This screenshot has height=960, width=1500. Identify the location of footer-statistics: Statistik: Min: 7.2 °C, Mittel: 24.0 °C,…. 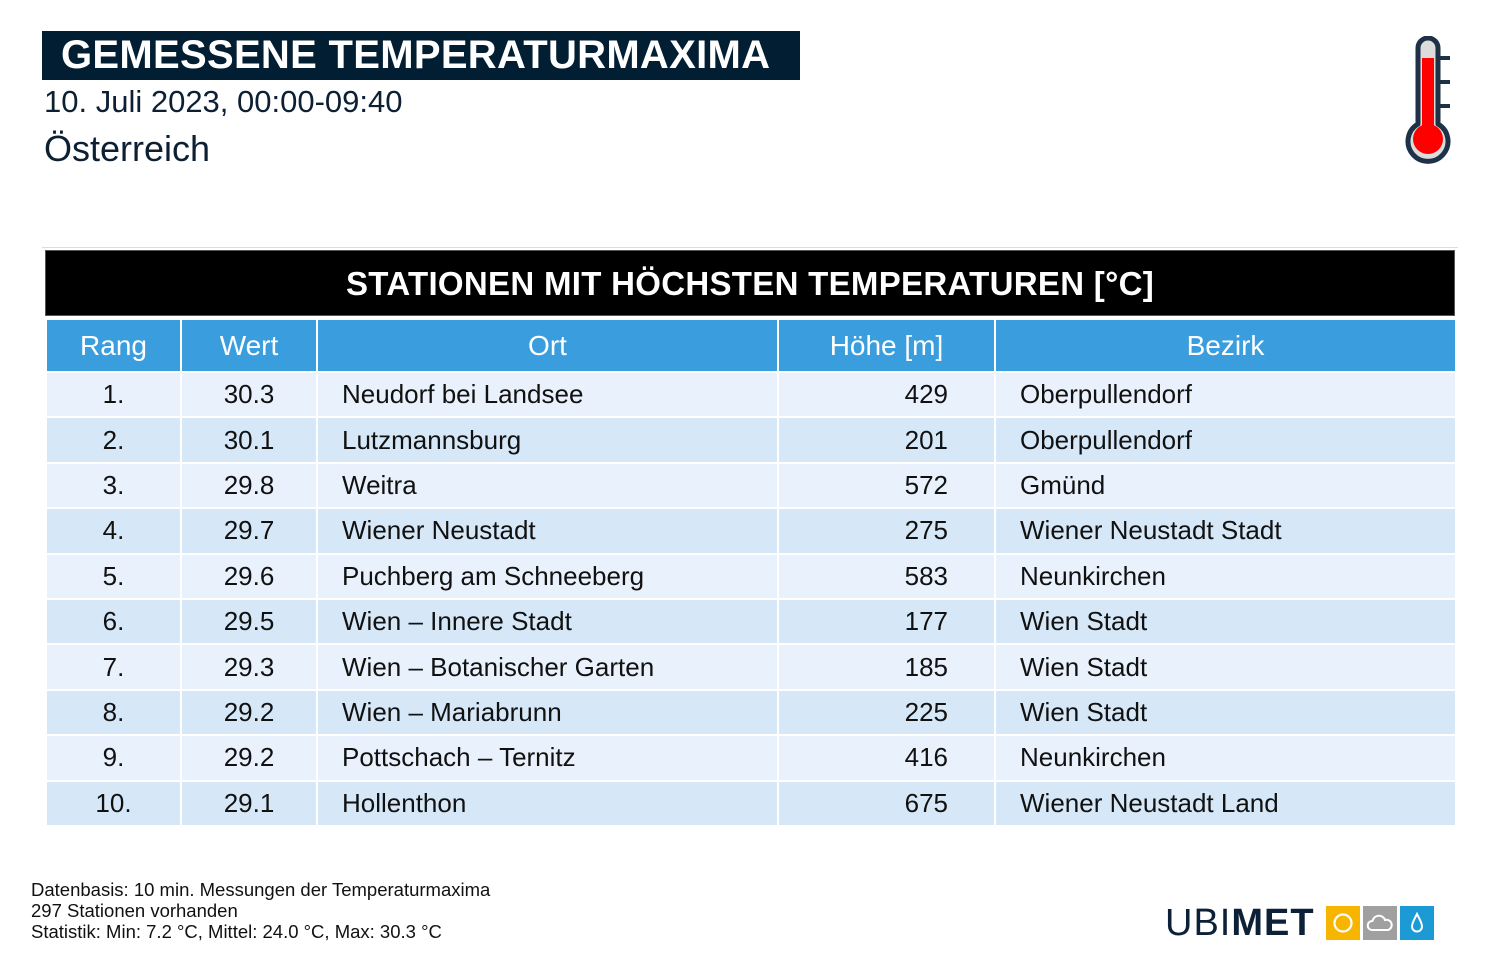
(236, 931).